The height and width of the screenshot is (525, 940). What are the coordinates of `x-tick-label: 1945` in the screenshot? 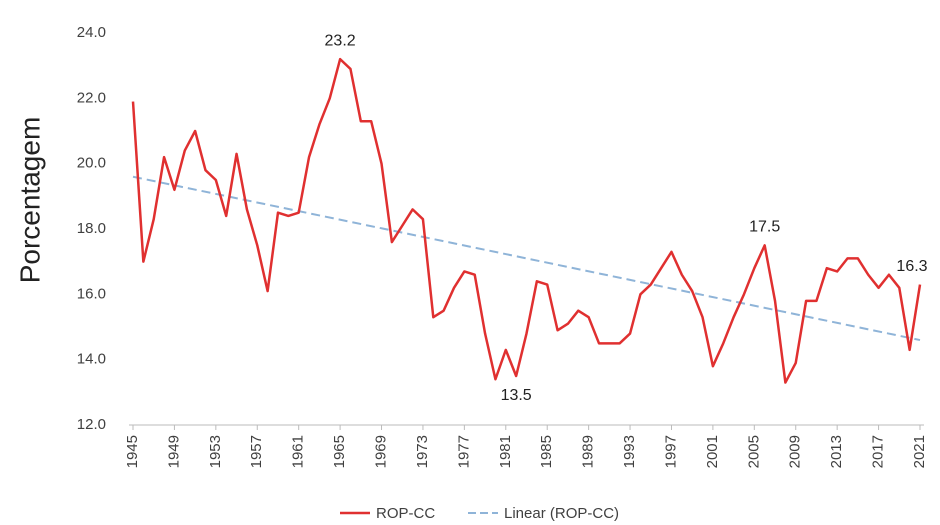 It's located at (132, 451).